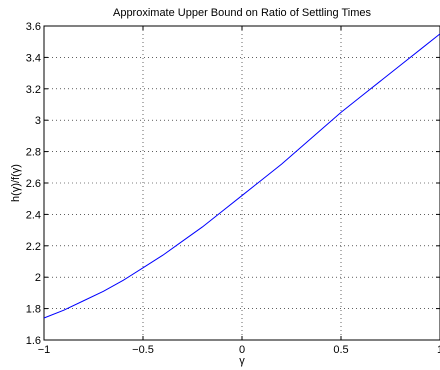  Describe the element at coordinates (44, 350) in the screenshot. I see `x-tick-label: −1` at that location.